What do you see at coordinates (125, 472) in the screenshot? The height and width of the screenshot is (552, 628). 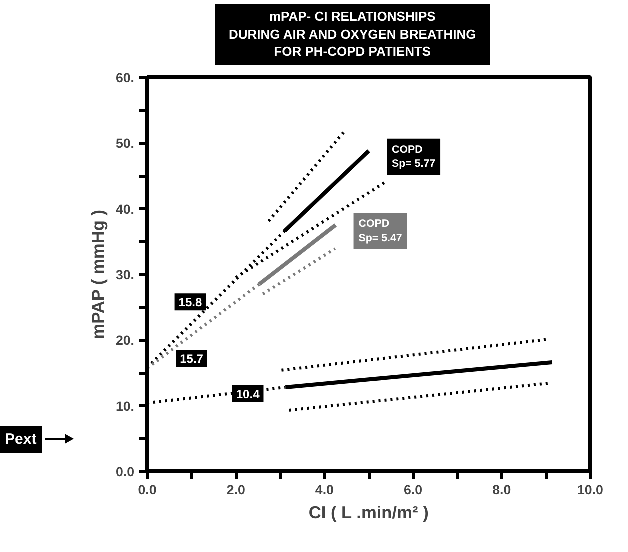 I see `y-tick-label: 0.0` at bounding box center [125, 472].